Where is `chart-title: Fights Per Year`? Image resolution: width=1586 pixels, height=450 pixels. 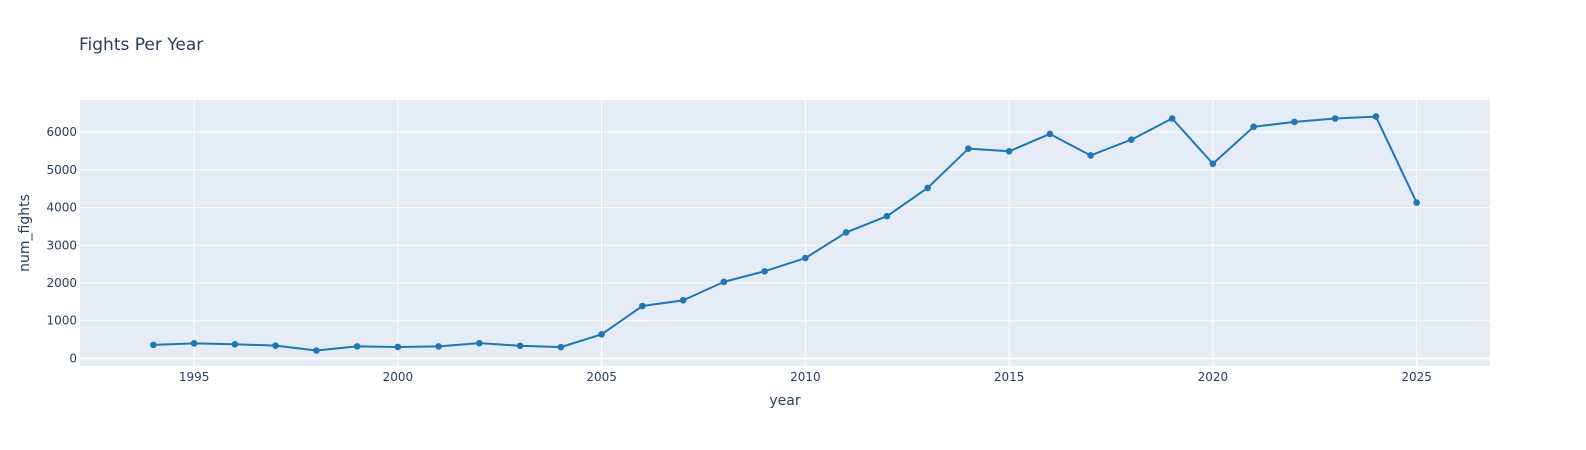 chart-title: Fights Per Year is located at coordinates (141, 45).